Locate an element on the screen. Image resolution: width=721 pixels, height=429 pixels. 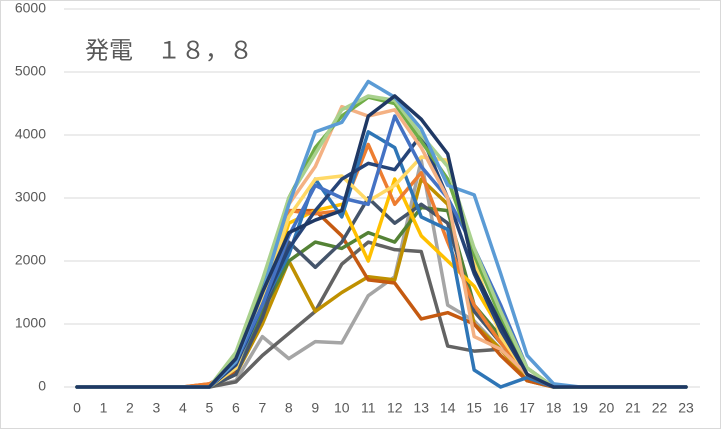
x-tick-label: 11 is located at coordinates (368, 408).